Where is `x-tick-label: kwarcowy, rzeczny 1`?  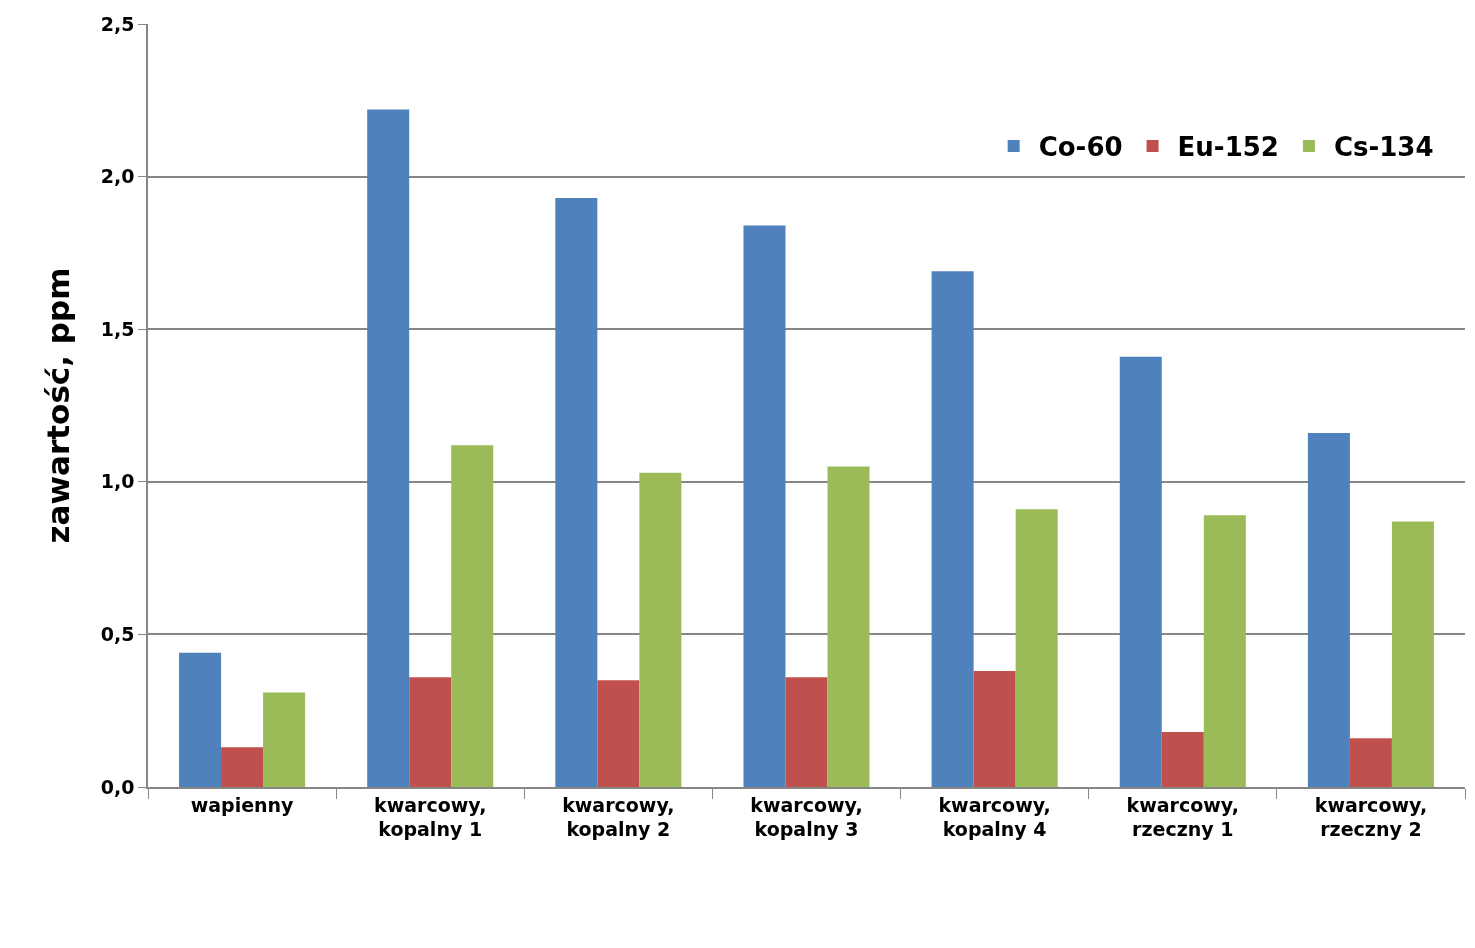 x-tick-label: kwarcowy, rzeczny 1 is located at coordinates (1182, 817).